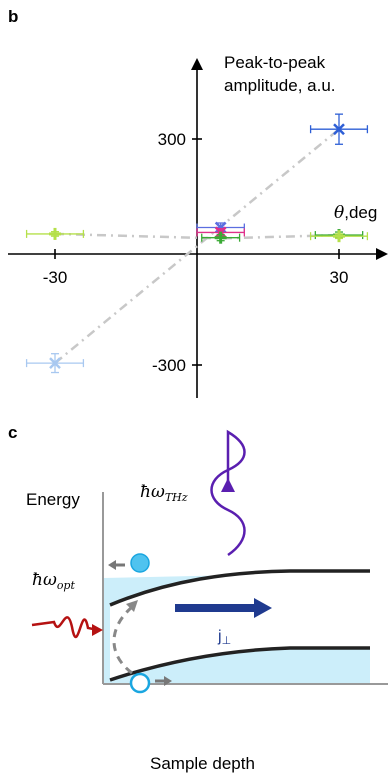 The width and height of the screenshot is (390, 779). I want to click on thz-wave, so click(228, 493).